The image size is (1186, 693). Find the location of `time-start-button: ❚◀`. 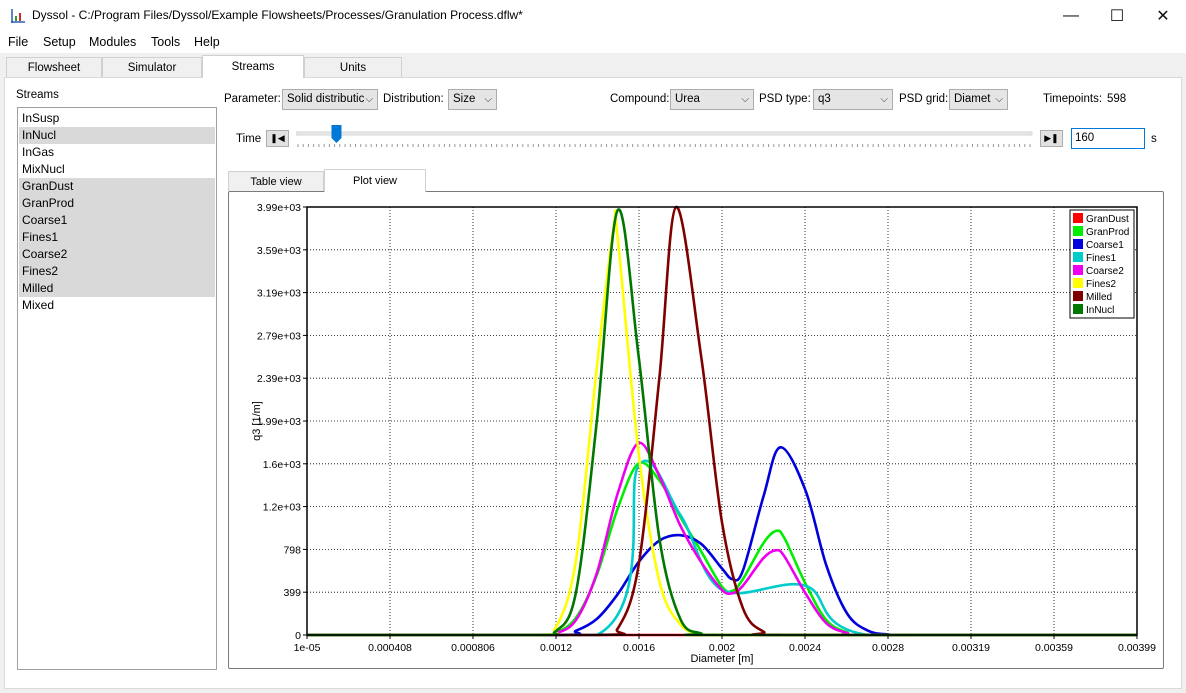

time-start-button: ❚◀ is located at coordinates (277, 138).